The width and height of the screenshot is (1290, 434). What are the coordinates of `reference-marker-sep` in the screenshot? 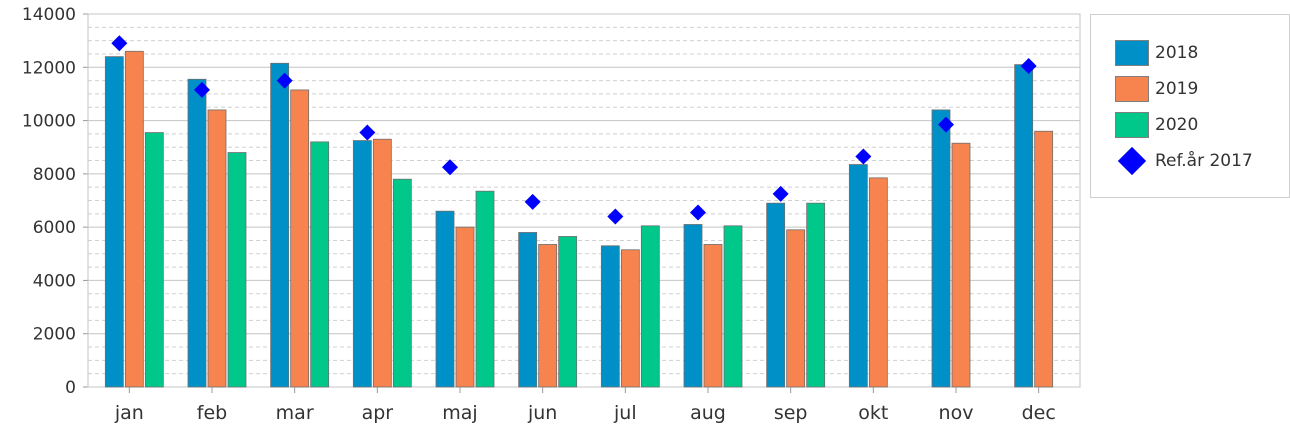 It's located at (780, 193).